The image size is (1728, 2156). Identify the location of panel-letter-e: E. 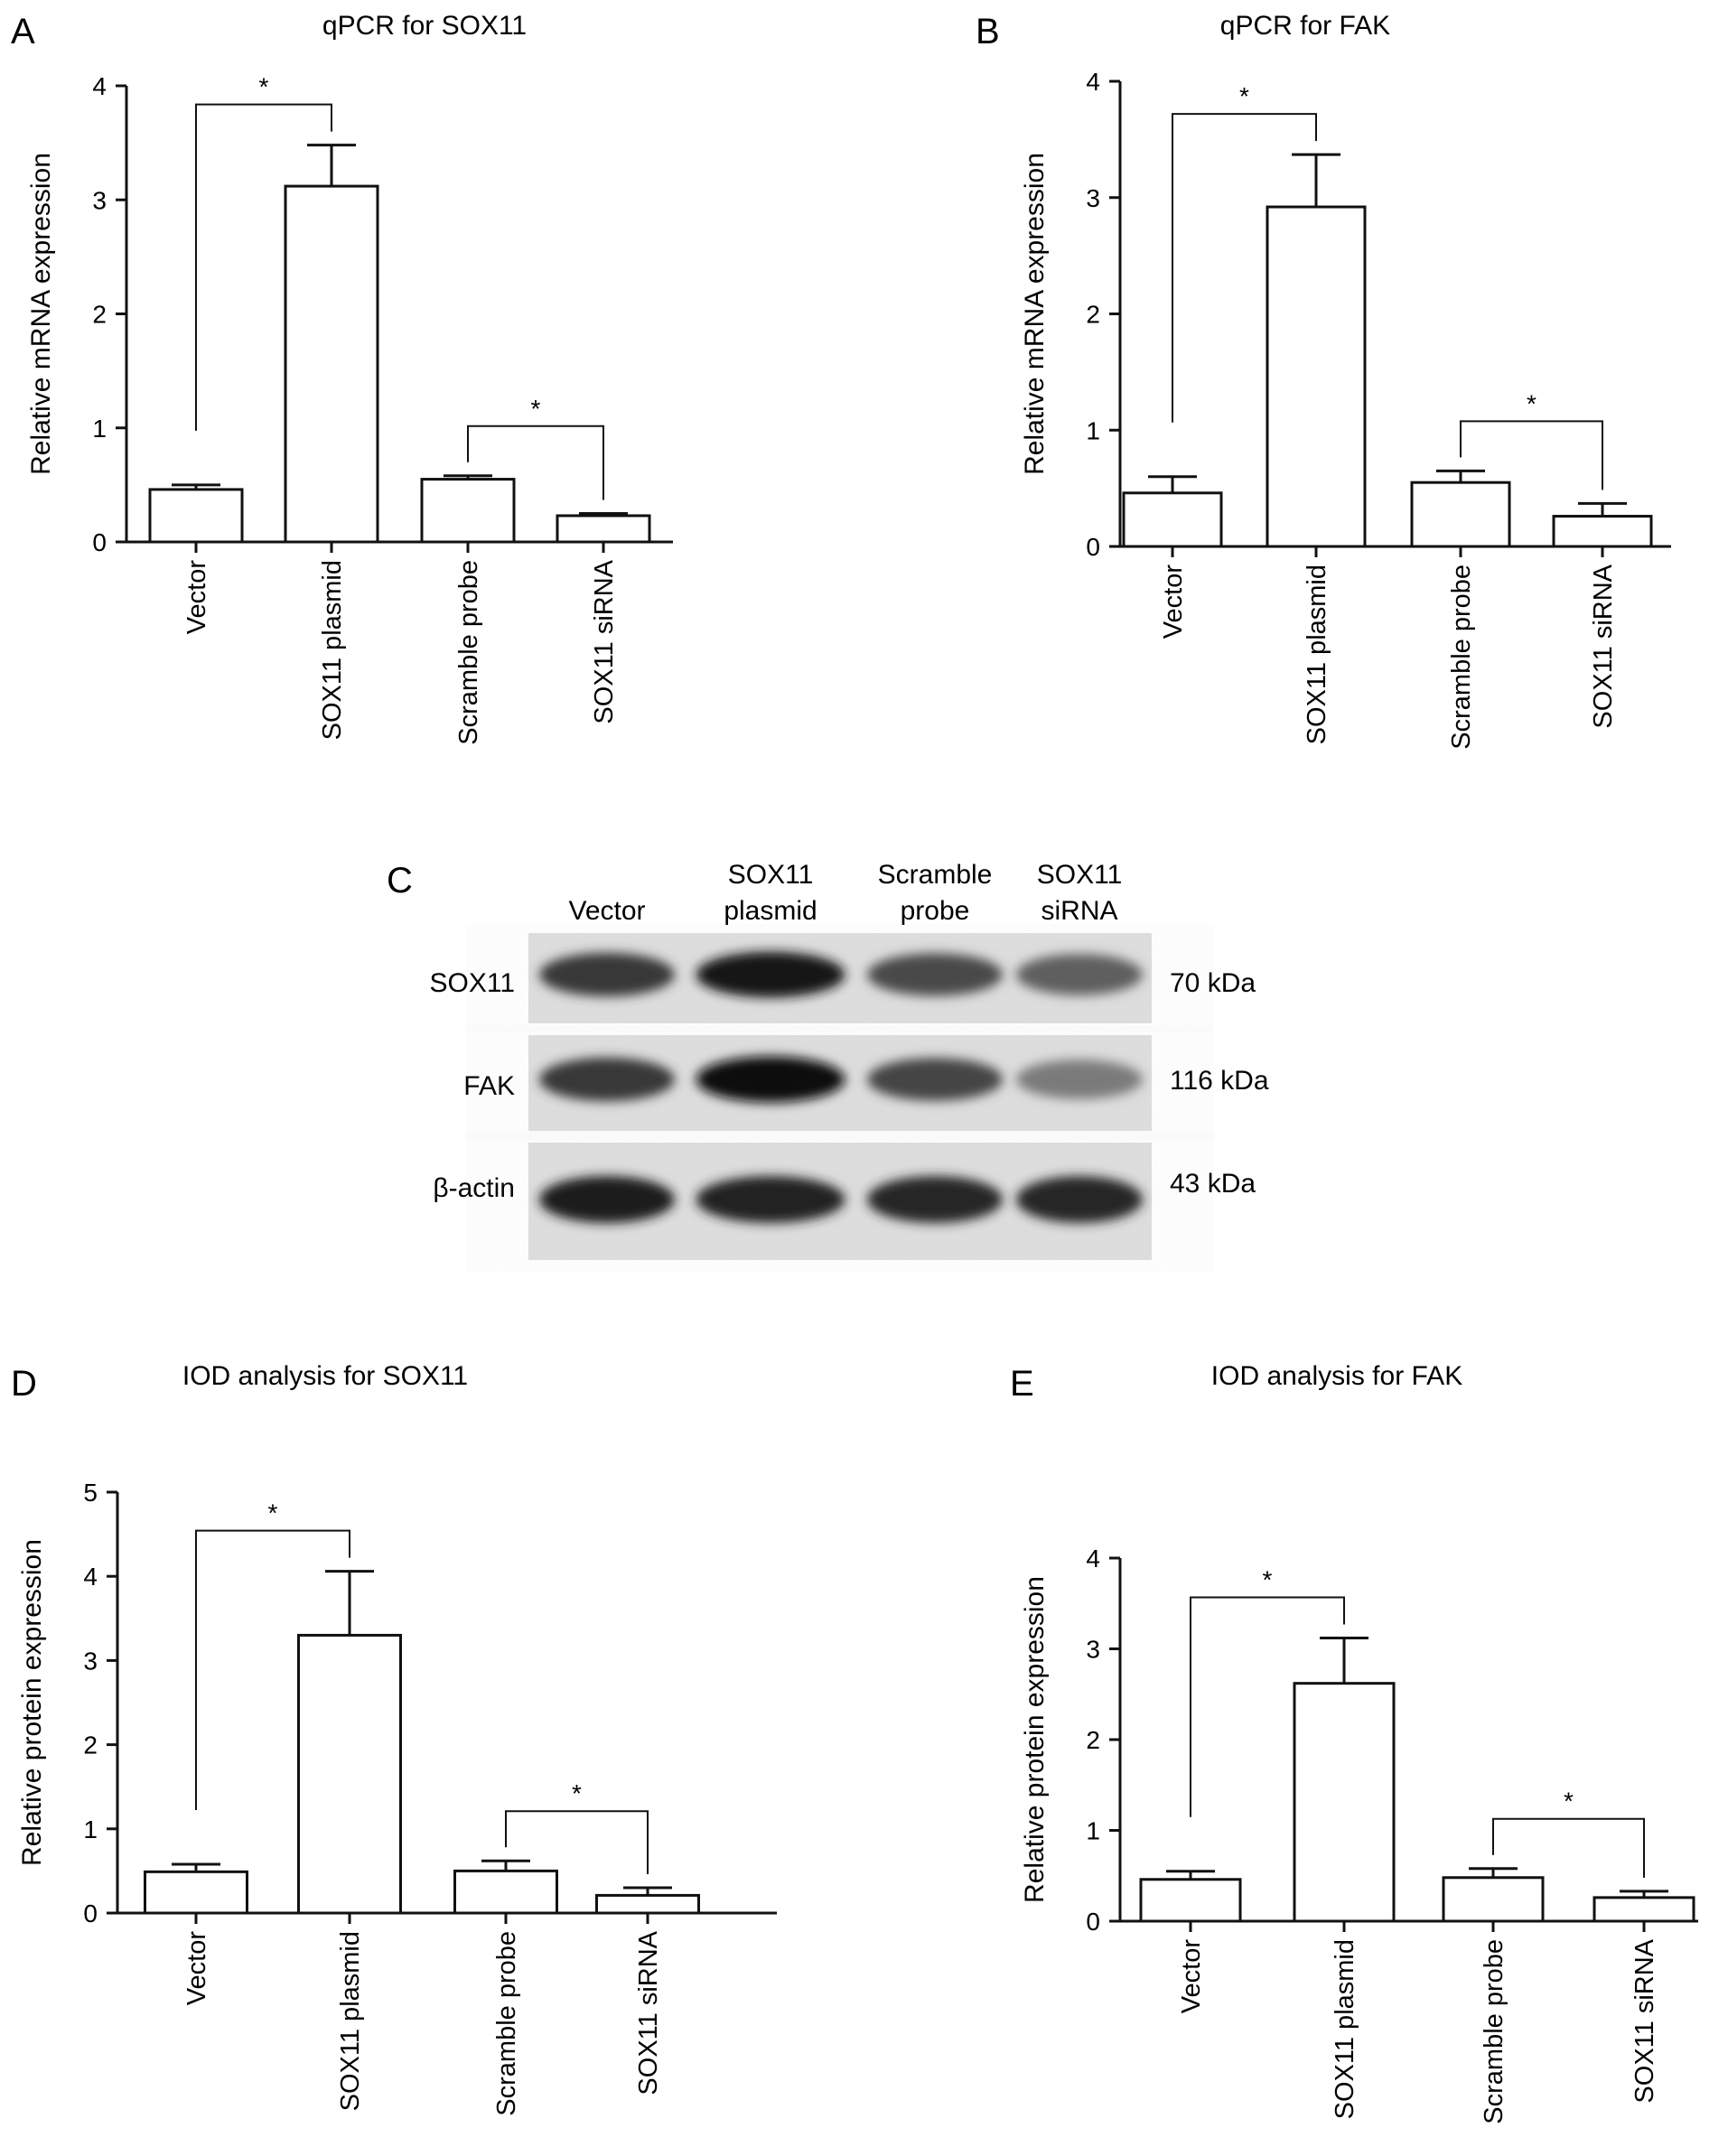
(1022, 1384).